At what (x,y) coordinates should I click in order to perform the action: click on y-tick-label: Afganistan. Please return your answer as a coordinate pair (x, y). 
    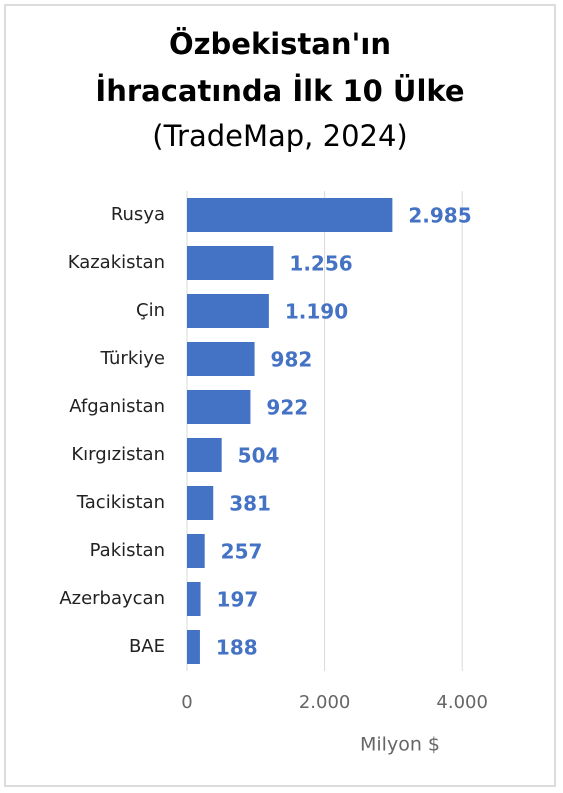
    Looking at the image, I should click on (117, 406).